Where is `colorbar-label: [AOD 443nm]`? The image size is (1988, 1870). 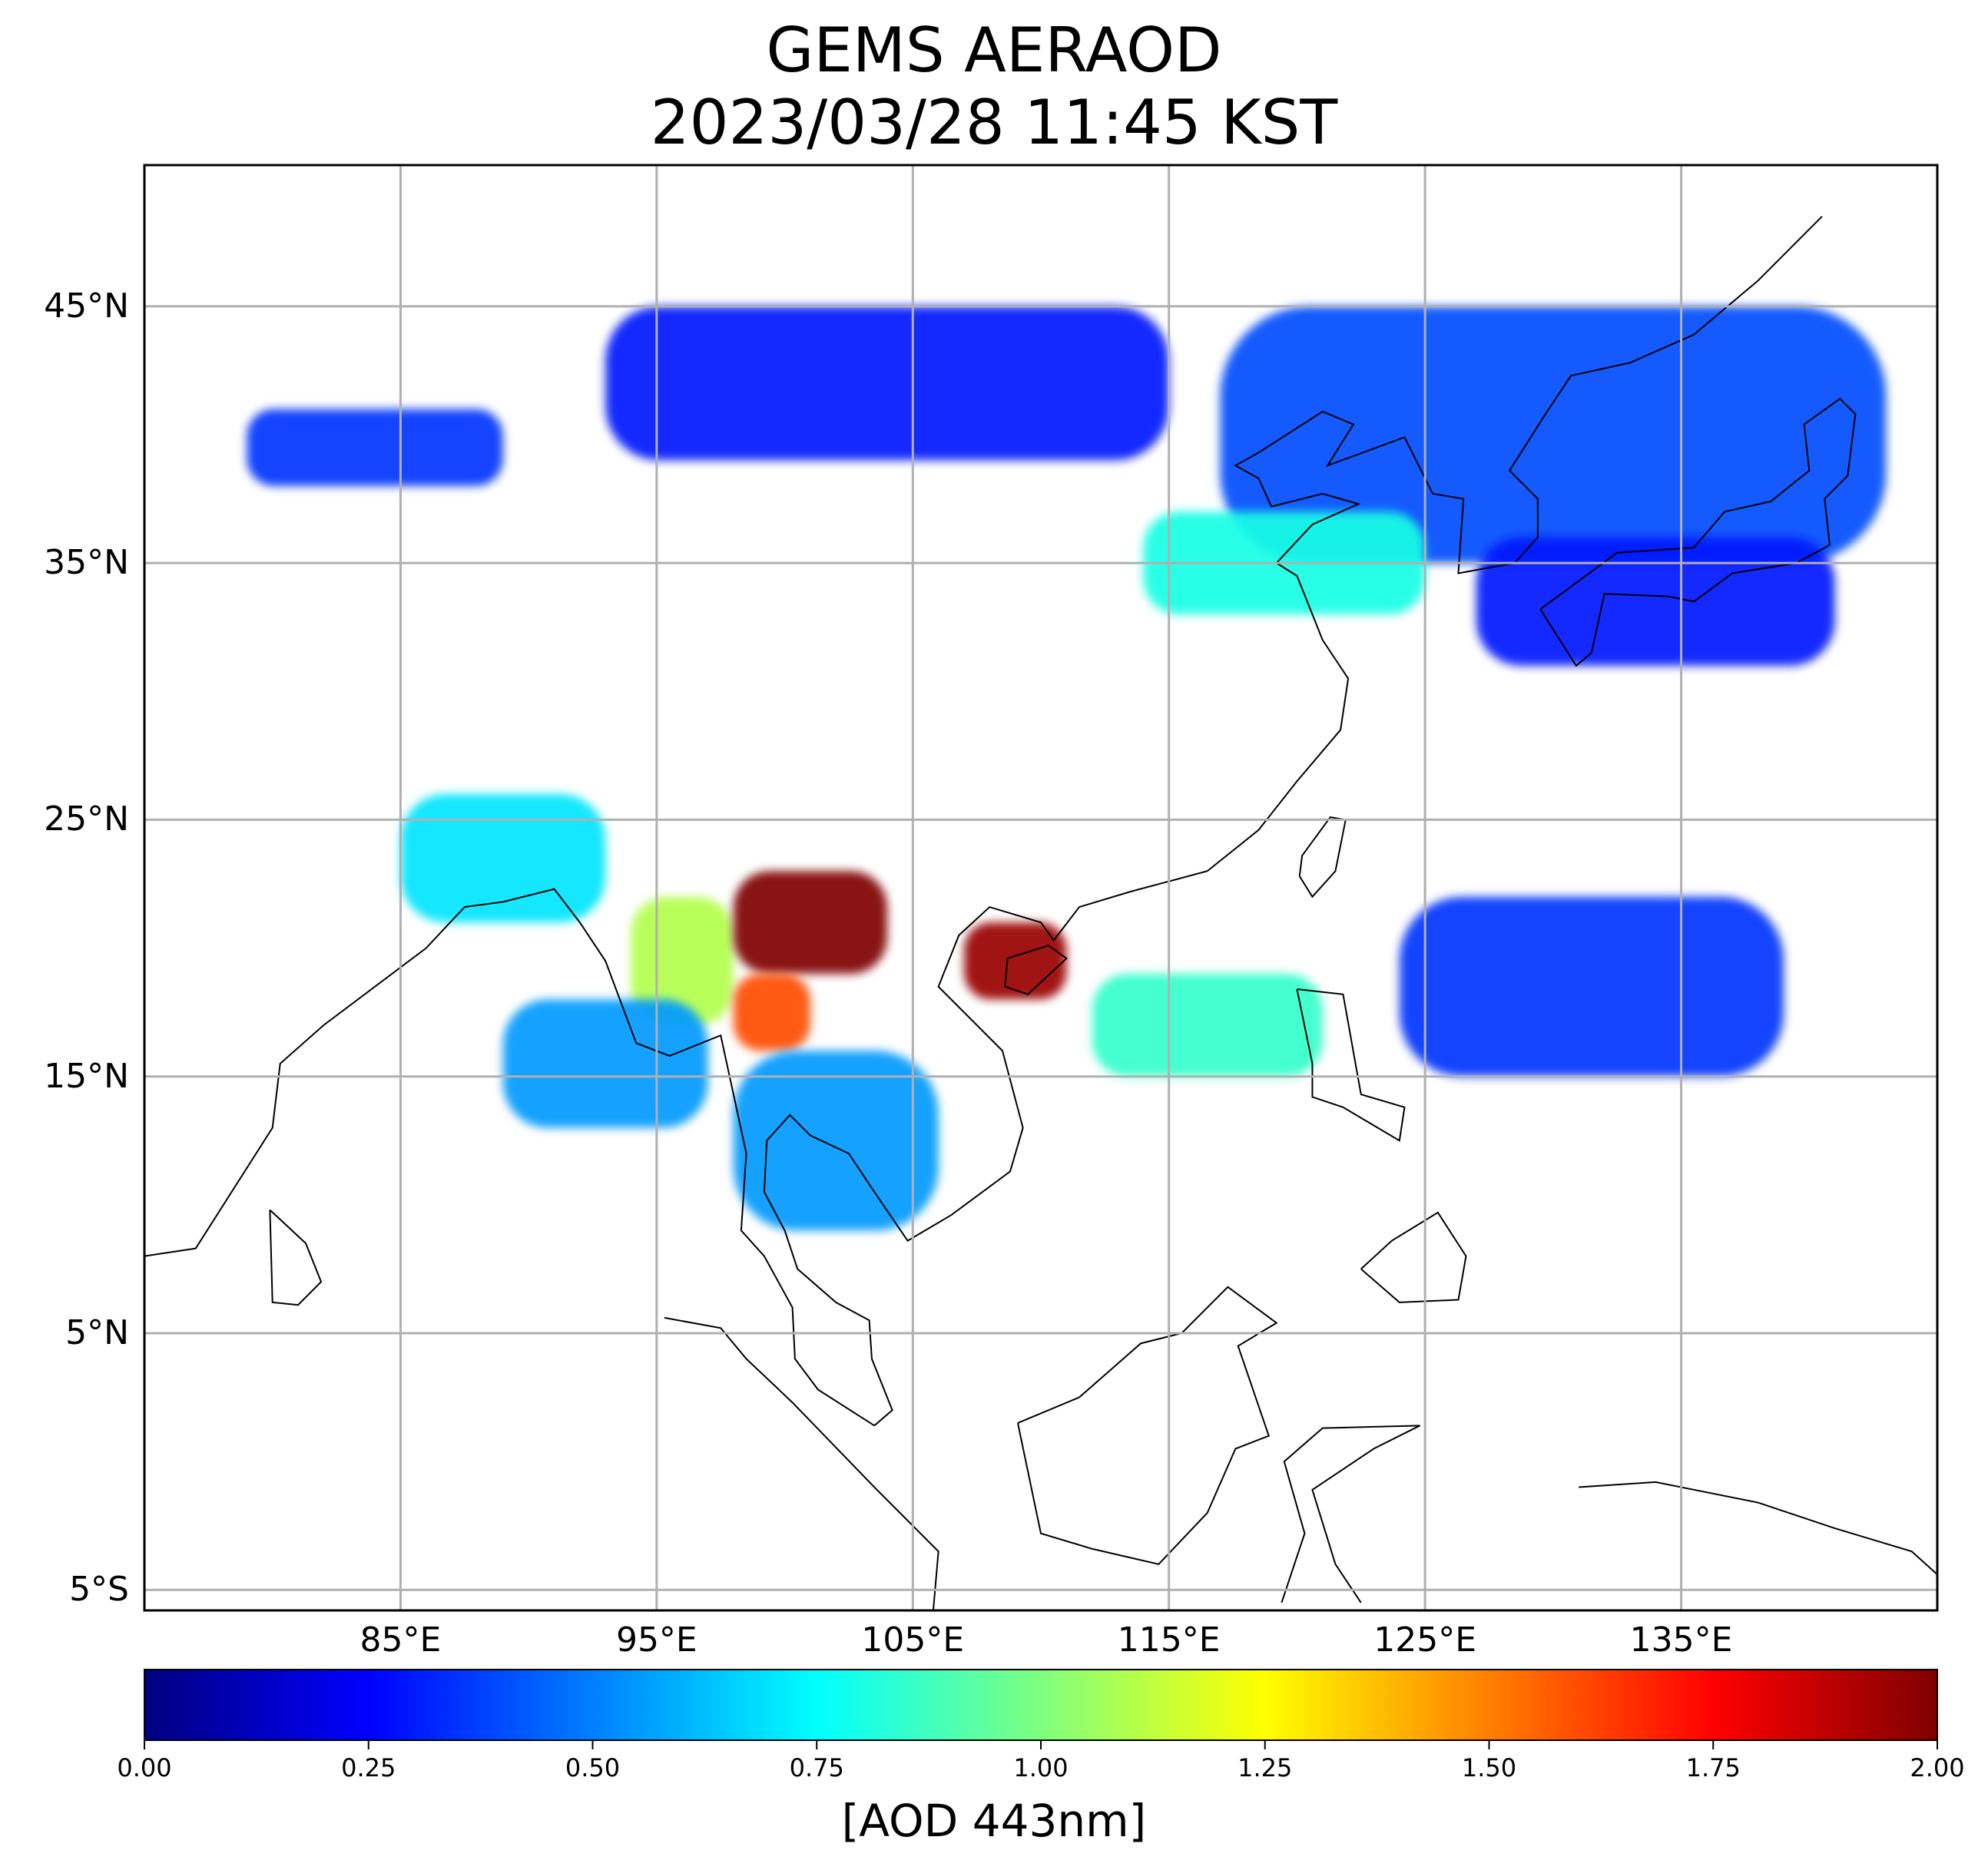 colorbar-label: [AOD 443nm] is located at coordinates (994, 1821).